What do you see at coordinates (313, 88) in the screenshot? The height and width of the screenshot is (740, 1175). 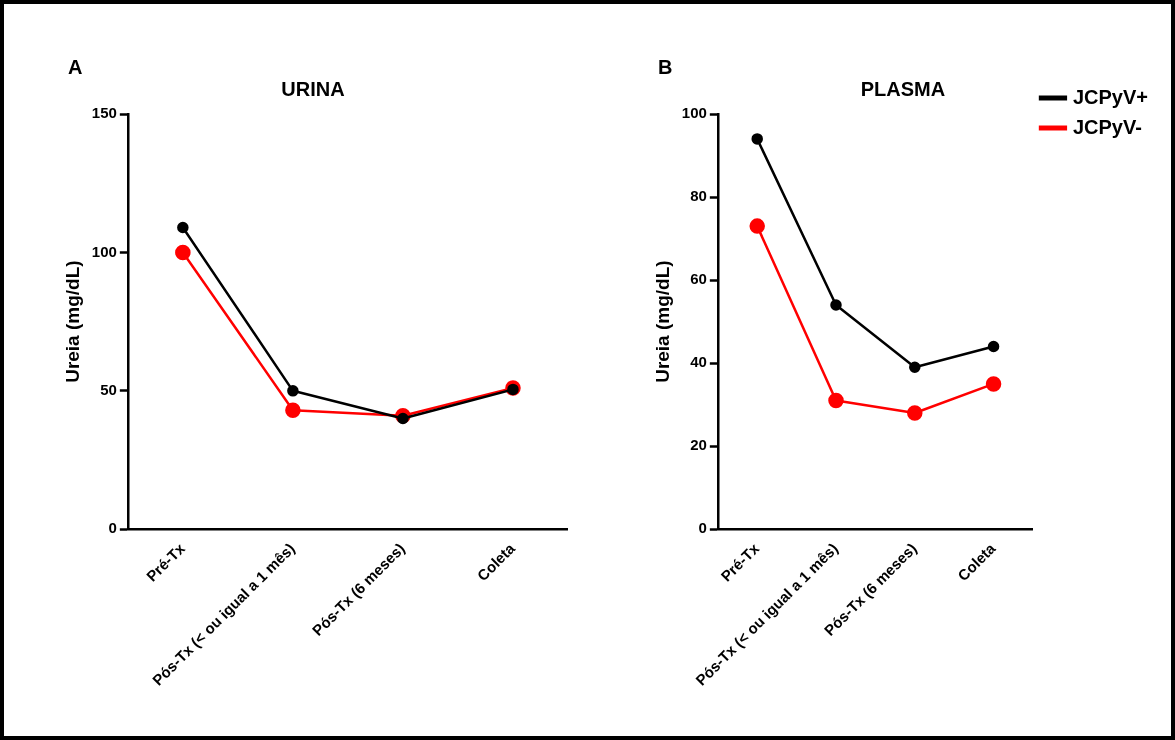 I see `chart-title: URINA` at bounding box center [313, 88].